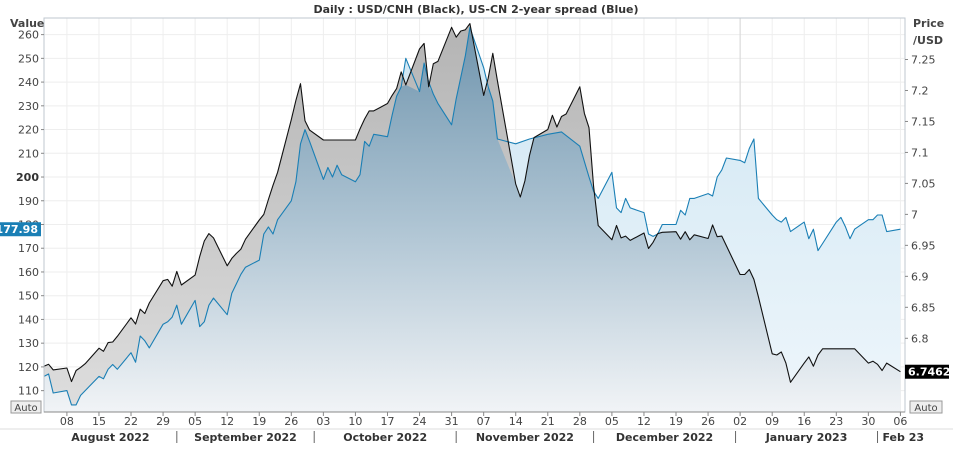  What do you see at coordinates (28, 272) in the screenshot?
I see `left-tick-label: 160` at bounding box center [28, 272].